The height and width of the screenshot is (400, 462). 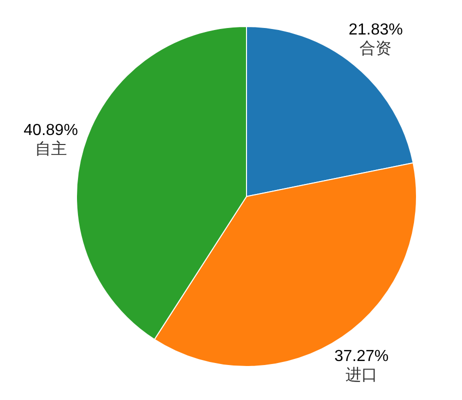 What do you see at coordinates (50, 148) in the screenshot?
I see `slice-label: 自主` at bounding box center [50, 148].